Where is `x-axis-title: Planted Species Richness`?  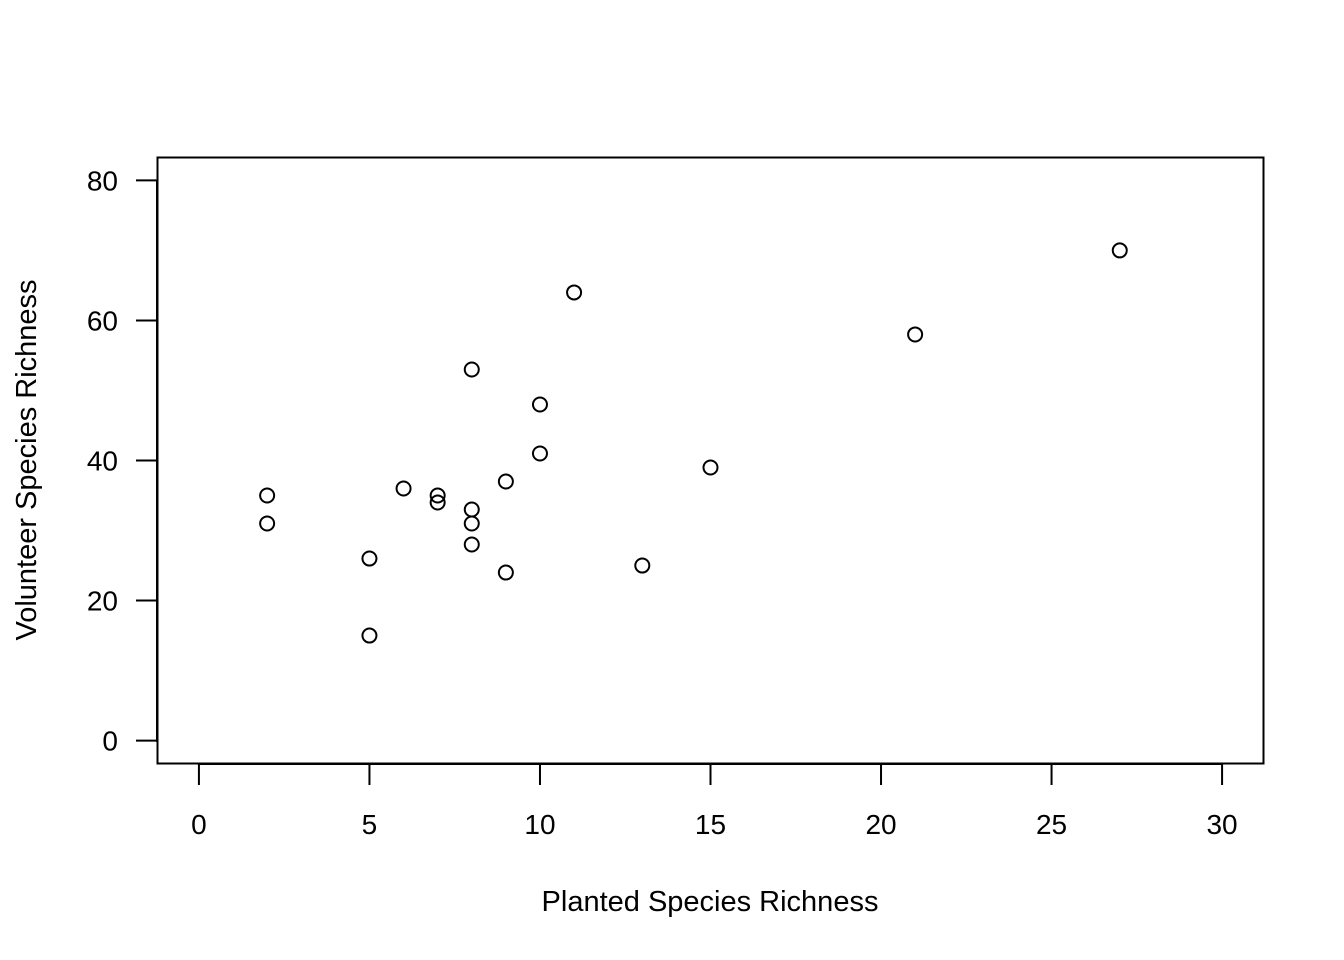 x-axis-title: Planted Species Richness is located at coordinates (710, 902).